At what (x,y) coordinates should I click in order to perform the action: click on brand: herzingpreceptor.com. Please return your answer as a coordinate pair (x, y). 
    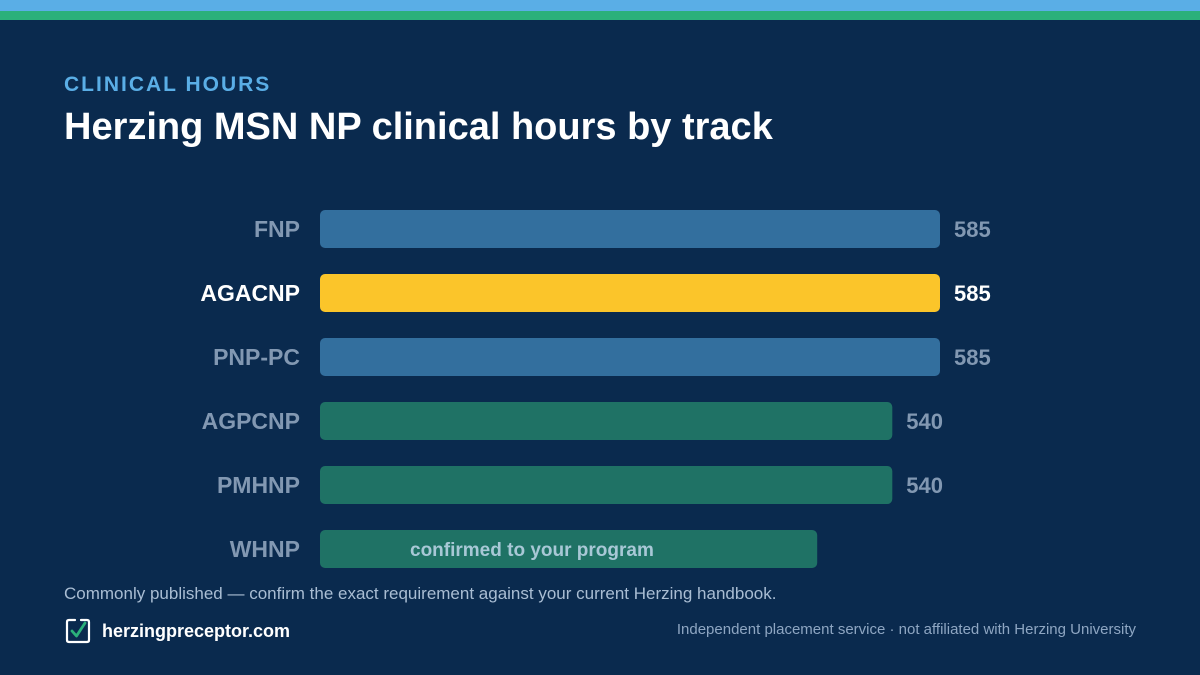
    Looking at the image, I should click on (177, 631).